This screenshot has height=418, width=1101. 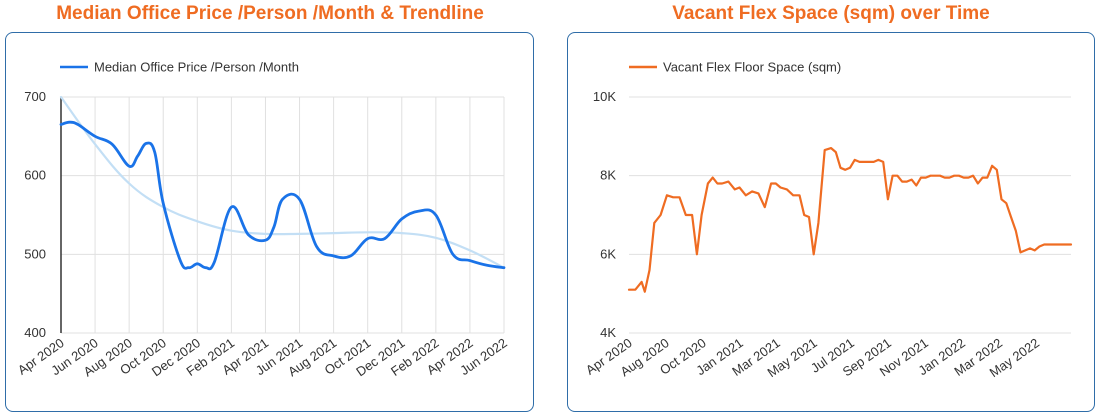 I want to click on chart-title-vacant-space: Vacant Flex Space (sqm) over Time, so click(x=831, y=13).